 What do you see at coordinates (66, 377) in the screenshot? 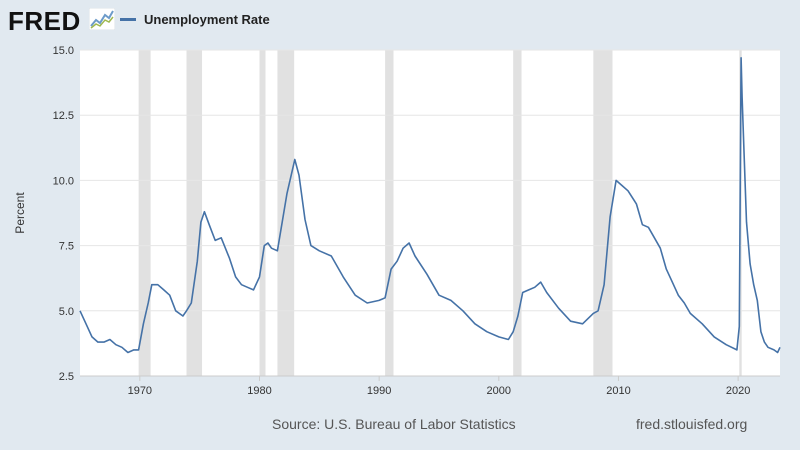
I see `y-tick-label: 2.5` at bounding box center [66, 377].